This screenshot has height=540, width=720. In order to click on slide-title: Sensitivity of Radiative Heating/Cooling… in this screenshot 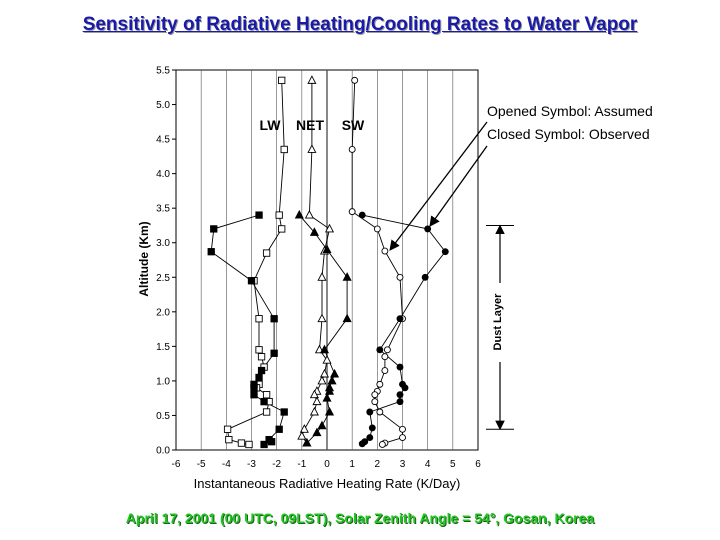, I will do `click(360, 24)`.